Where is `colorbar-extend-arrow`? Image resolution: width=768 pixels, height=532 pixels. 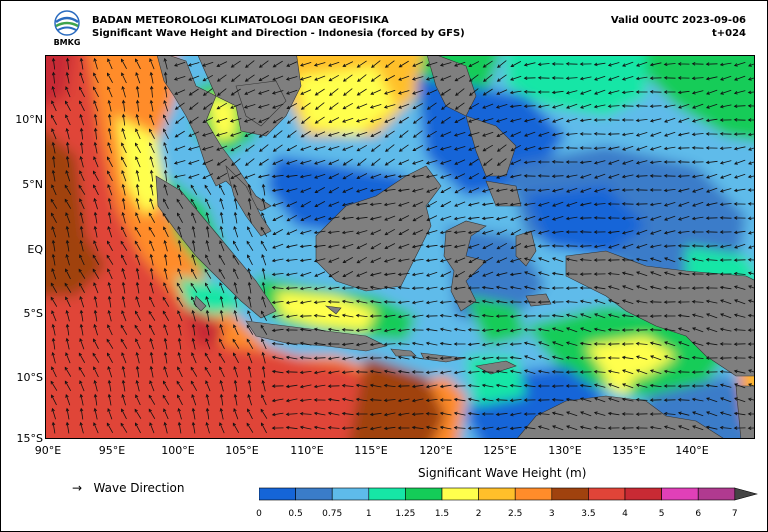 colorbar-extend-arrow is located at coordinates (746, 494).